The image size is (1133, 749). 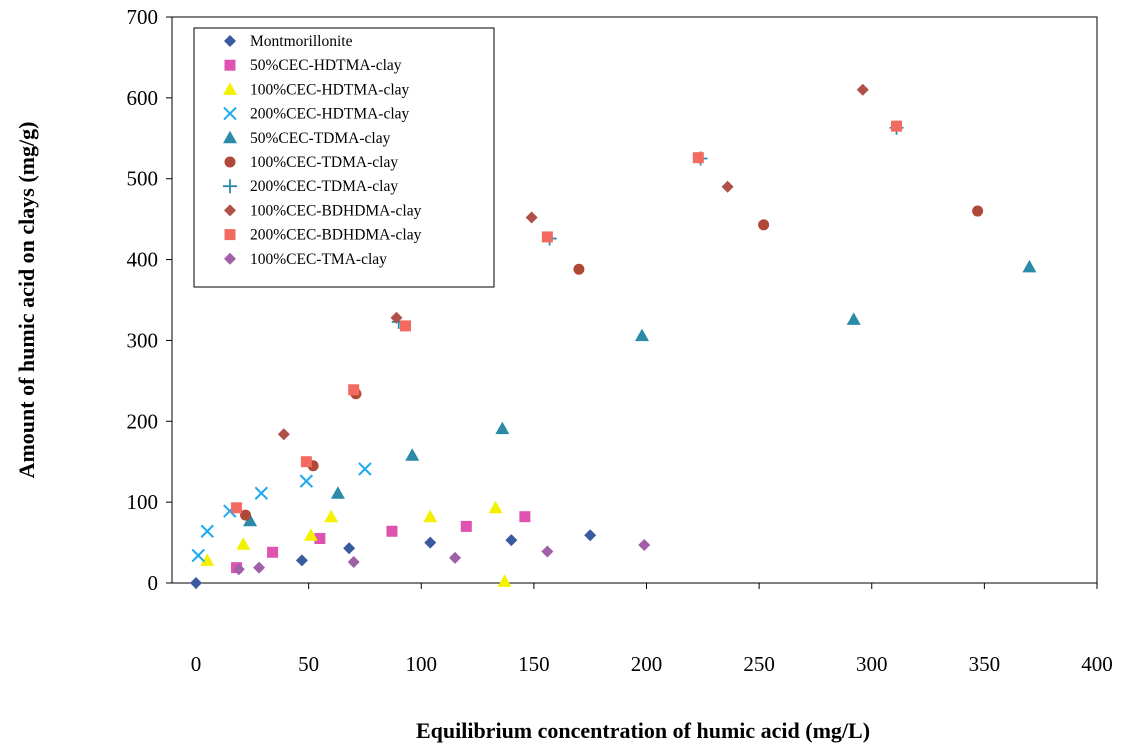 I want to click on legend-entry: 200%CEC-HDTMA-clay, so click(x=316, y=114).